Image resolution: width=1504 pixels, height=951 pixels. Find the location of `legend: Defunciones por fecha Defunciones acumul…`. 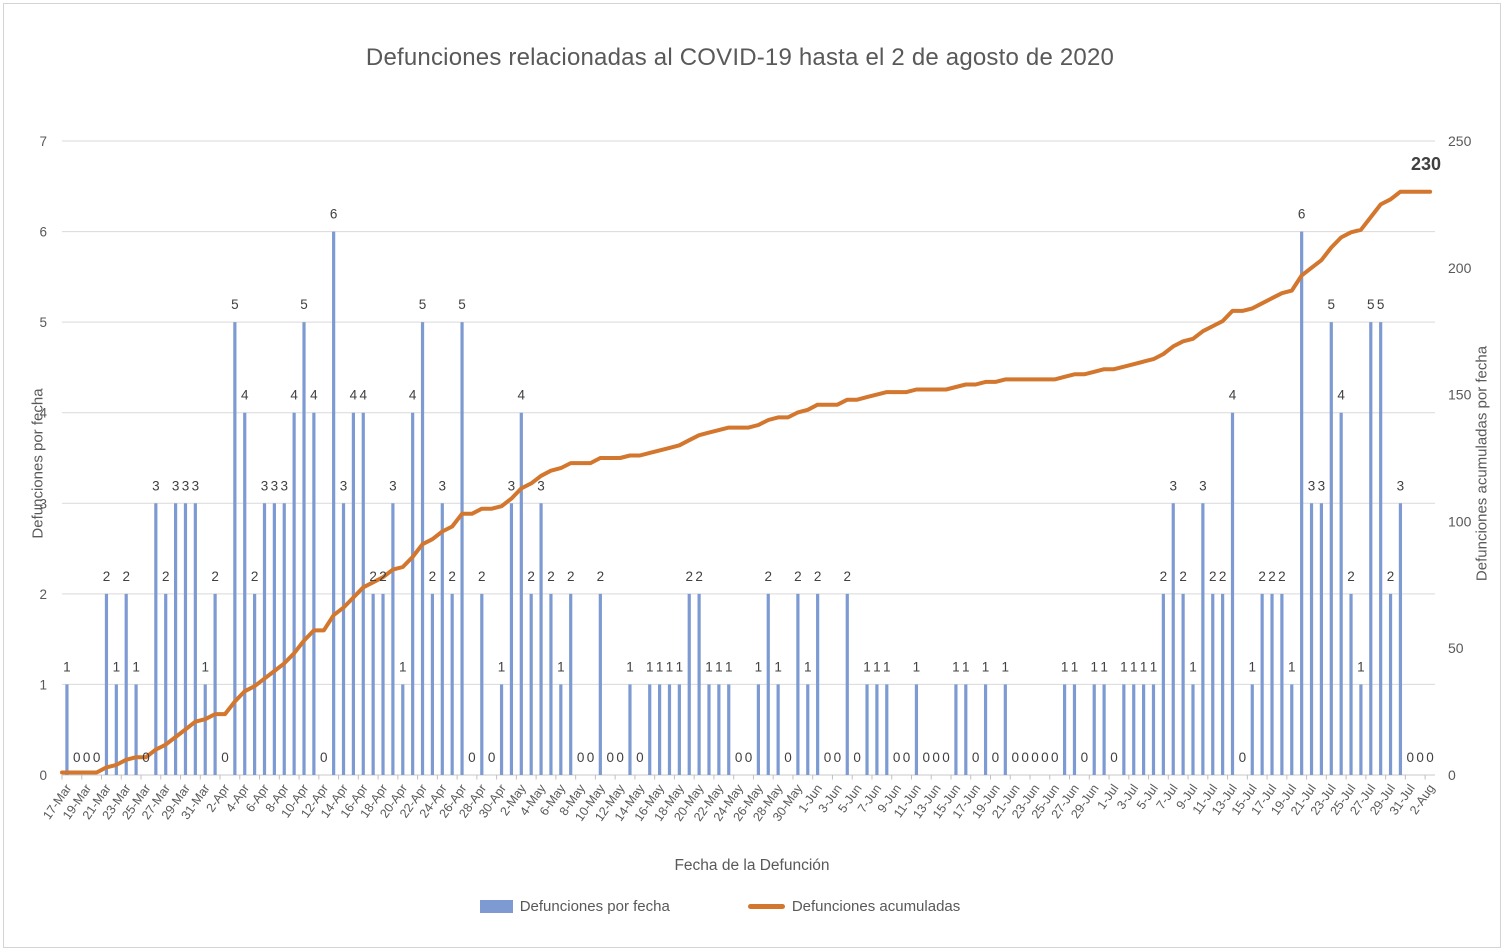

legend: Defunciones por fecha Defunciones acumul… is located at coordinates (720, 906).